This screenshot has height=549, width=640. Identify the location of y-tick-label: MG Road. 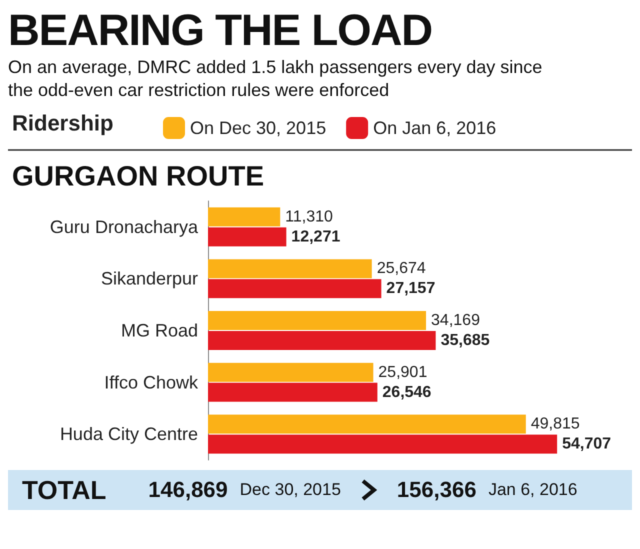
(159, 330).